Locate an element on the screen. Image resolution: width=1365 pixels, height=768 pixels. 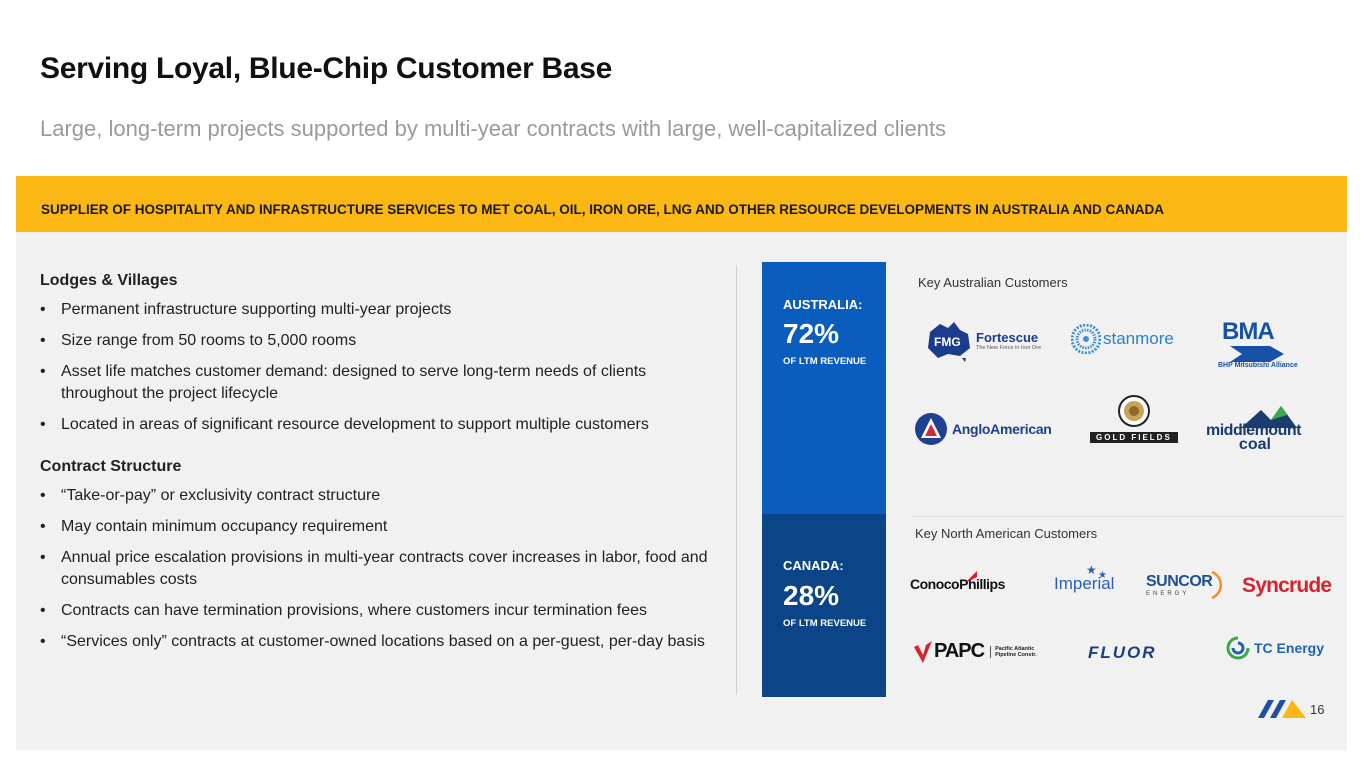
syncrude-name: Syncrude is located at coordinates (1287, 585).